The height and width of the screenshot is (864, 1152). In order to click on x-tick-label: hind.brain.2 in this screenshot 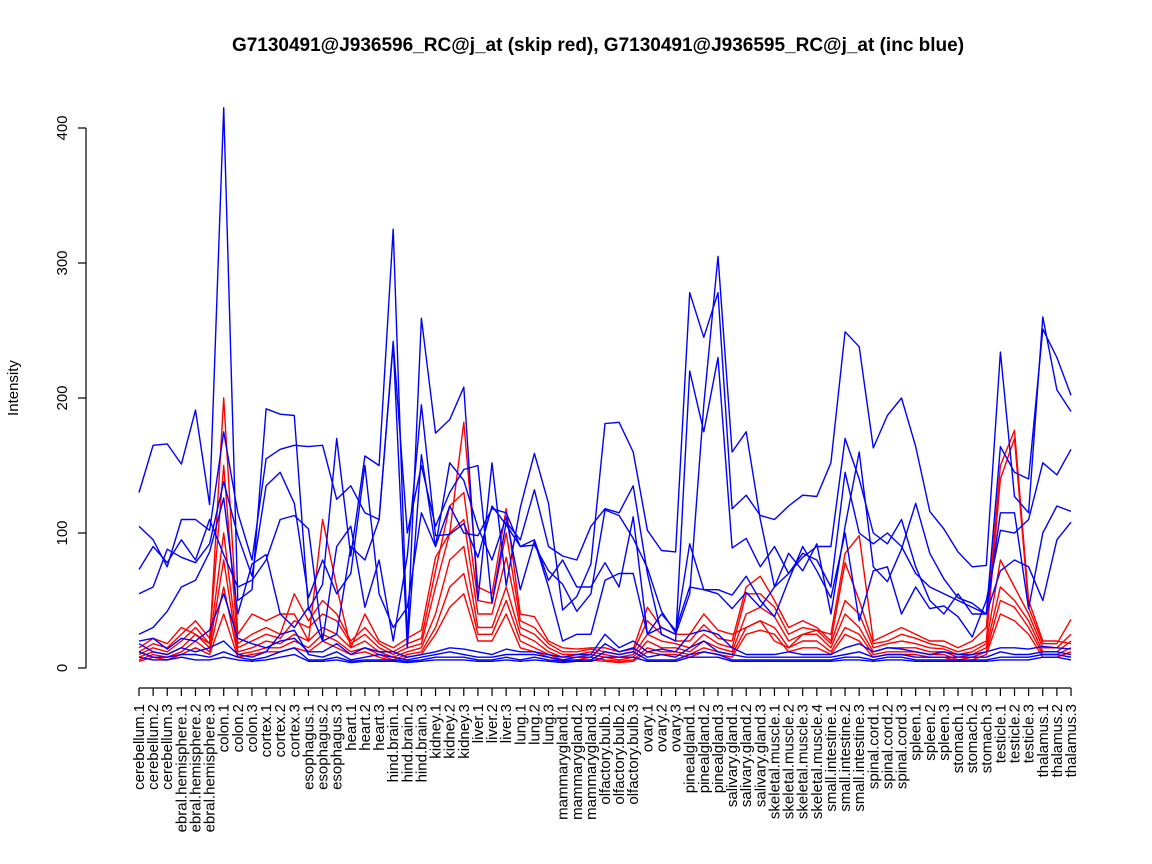, I will do `click(407, 743)`.